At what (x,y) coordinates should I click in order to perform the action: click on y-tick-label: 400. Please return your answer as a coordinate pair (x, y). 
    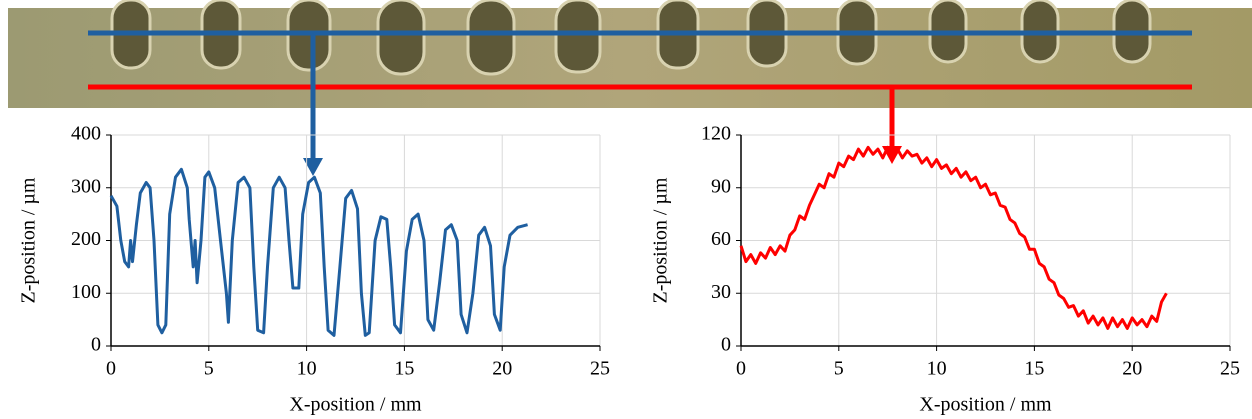
    Looking at the image, I should click on (86, 134).